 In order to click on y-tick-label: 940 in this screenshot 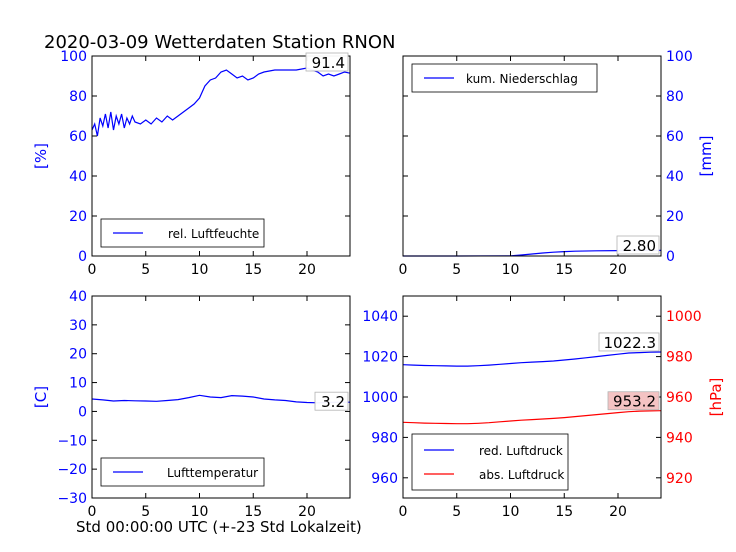, I will do `click(679, 438)`.